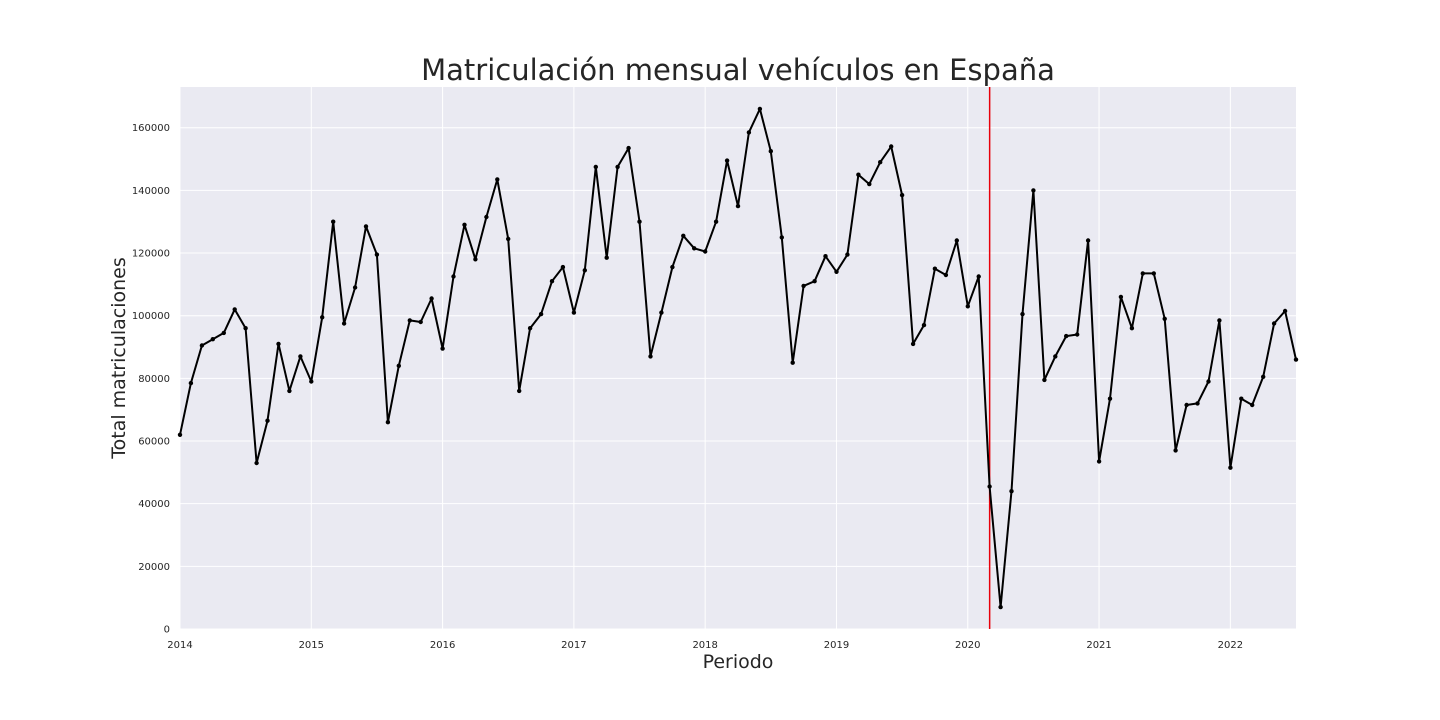 The height and width of the screenshot is (720, 1440). Describe the element at coordinates (836, 645) in the screenshot. I see `x-tick-label: 2019` at that location.